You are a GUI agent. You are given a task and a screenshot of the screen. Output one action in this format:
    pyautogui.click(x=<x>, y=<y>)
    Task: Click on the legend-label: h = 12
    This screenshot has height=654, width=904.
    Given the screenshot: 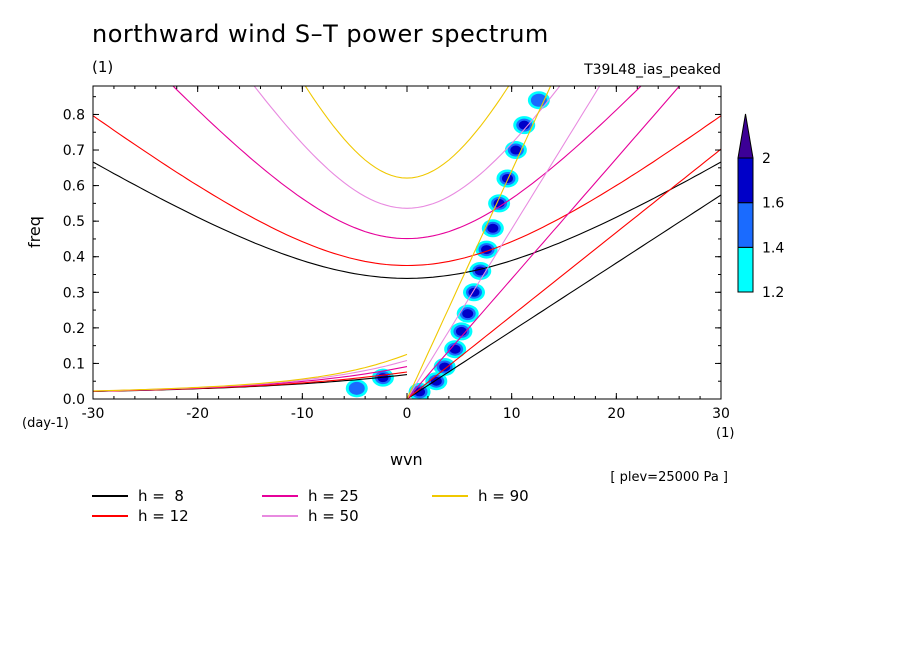 What is the action you would take?
    pyautogui.click(x=163, y=516)
    